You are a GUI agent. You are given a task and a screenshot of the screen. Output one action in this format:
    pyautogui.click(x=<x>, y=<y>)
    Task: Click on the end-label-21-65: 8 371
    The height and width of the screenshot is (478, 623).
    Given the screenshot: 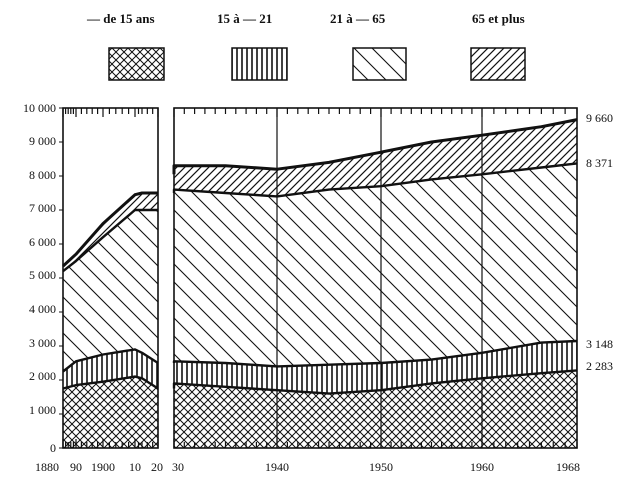 What is the action you would take?
    pyautogui.click(x=599, y=163)
    